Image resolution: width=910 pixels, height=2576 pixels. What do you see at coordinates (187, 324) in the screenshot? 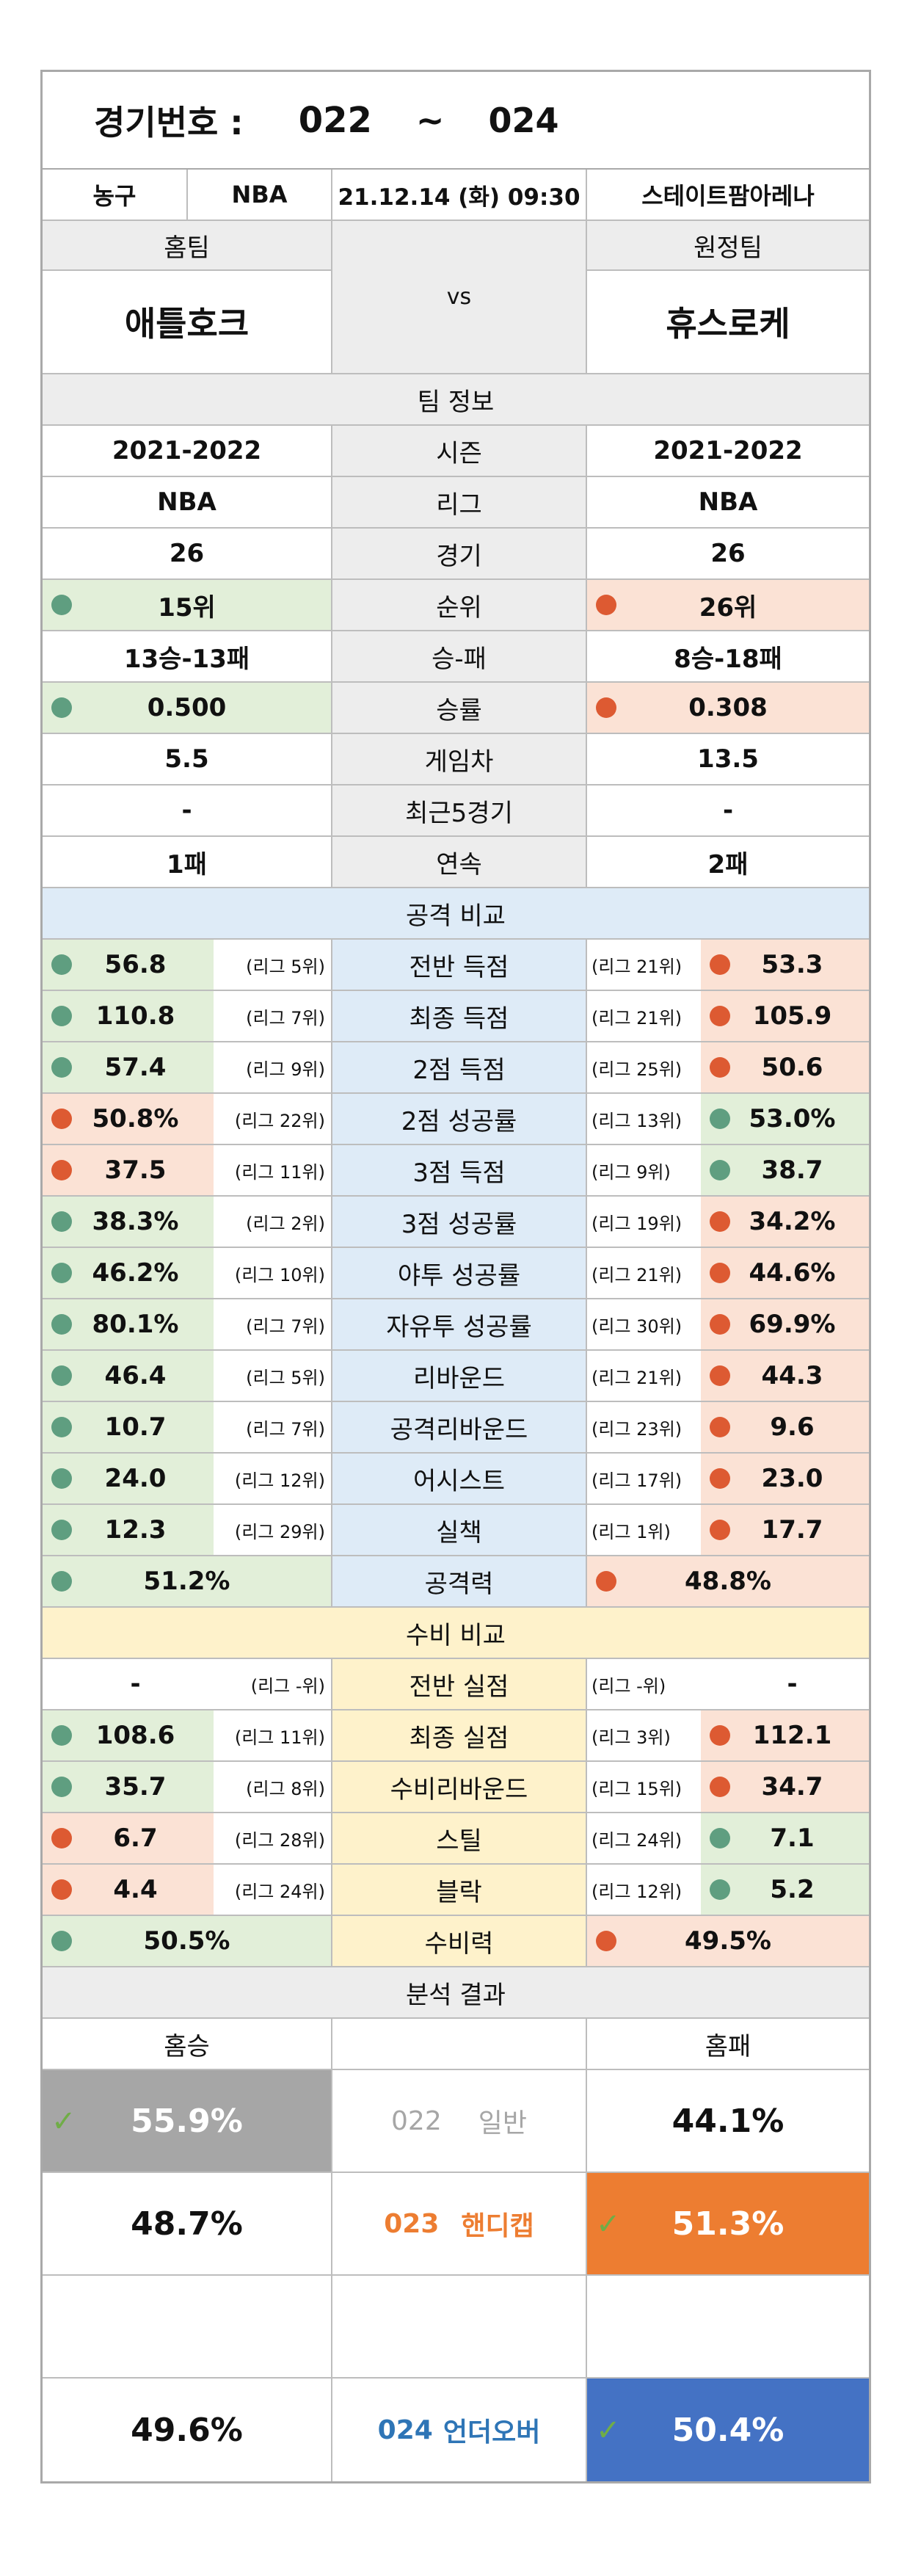
I see `home-team-name: 애틀호크` at bounding box center [187, 324].